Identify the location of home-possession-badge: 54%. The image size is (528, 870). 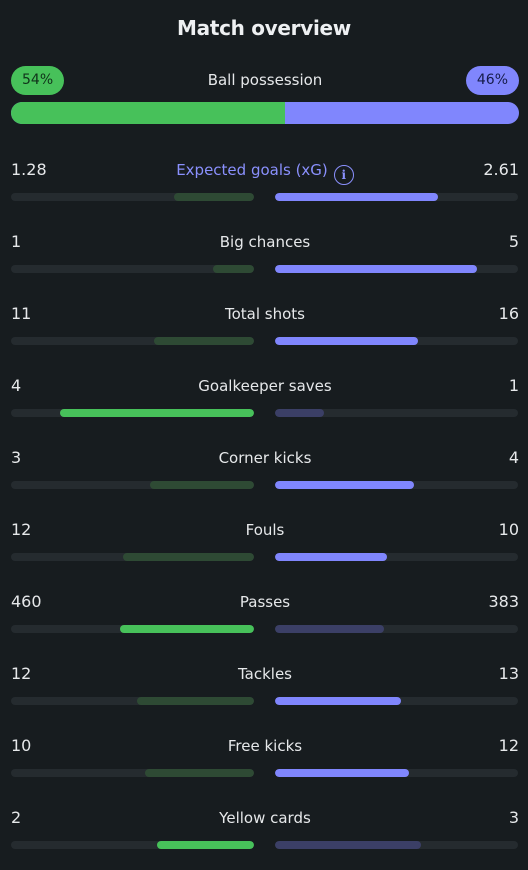
(38, 80).